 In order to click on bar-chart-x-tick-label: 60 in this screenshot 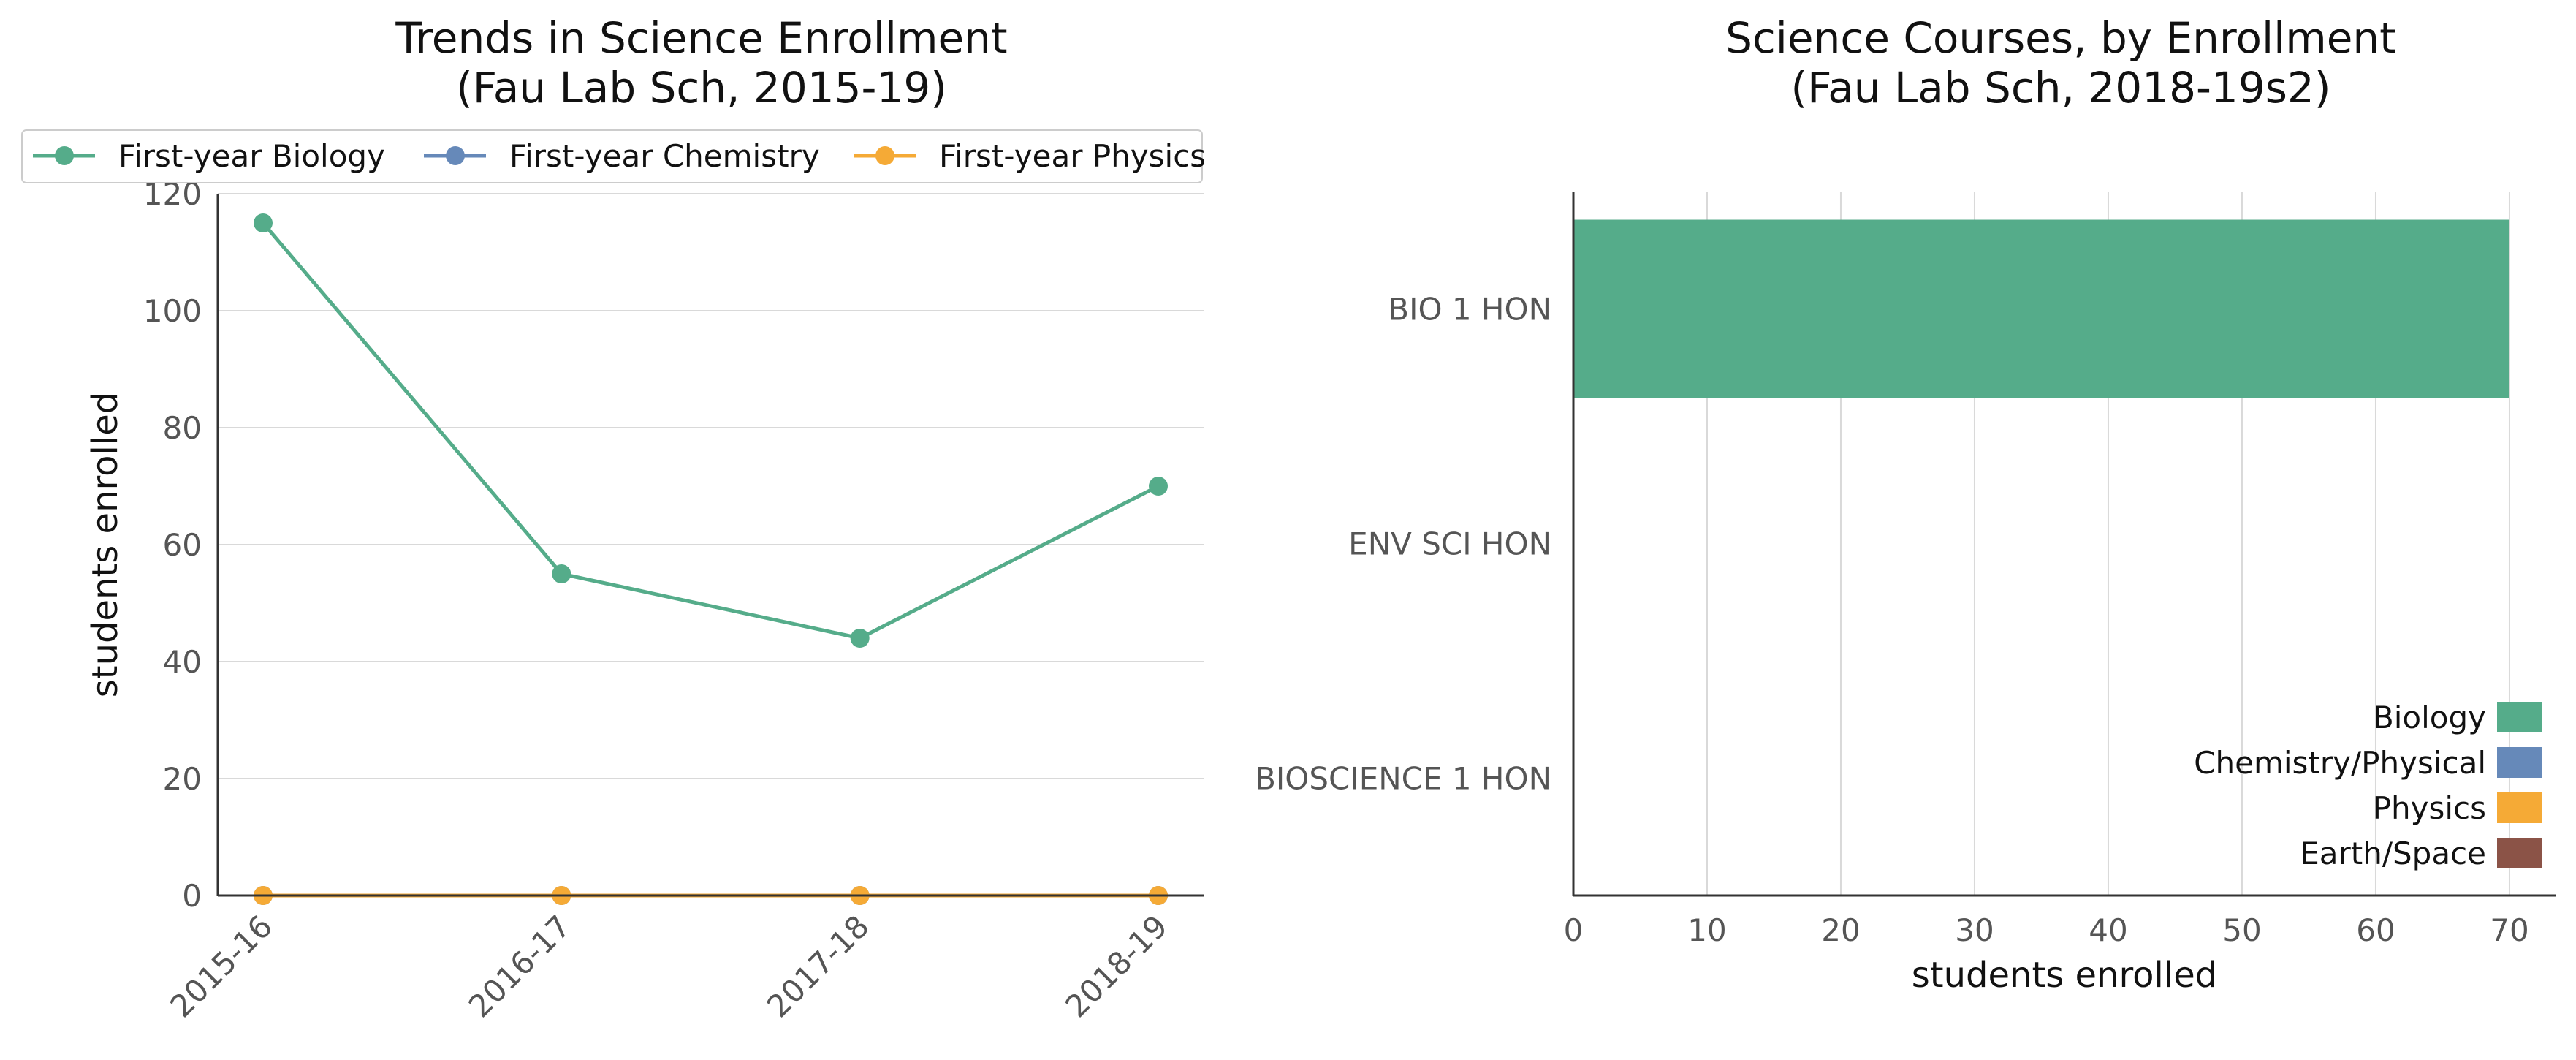, I will do `click(2375, 930)`.